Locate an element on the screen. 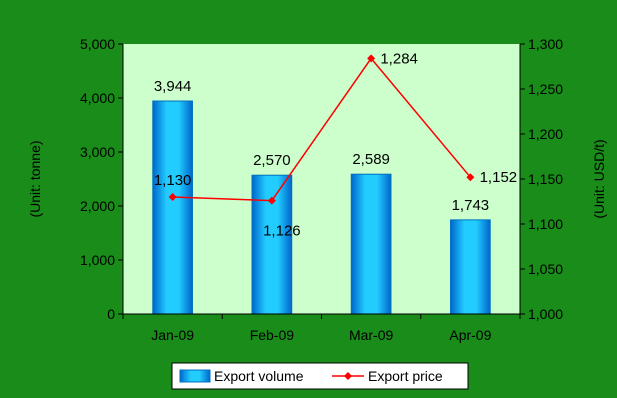 The width and height of the screenshot is (617, 398). y-left-tick-label: 3,000 is located at coordinates (97, 152).